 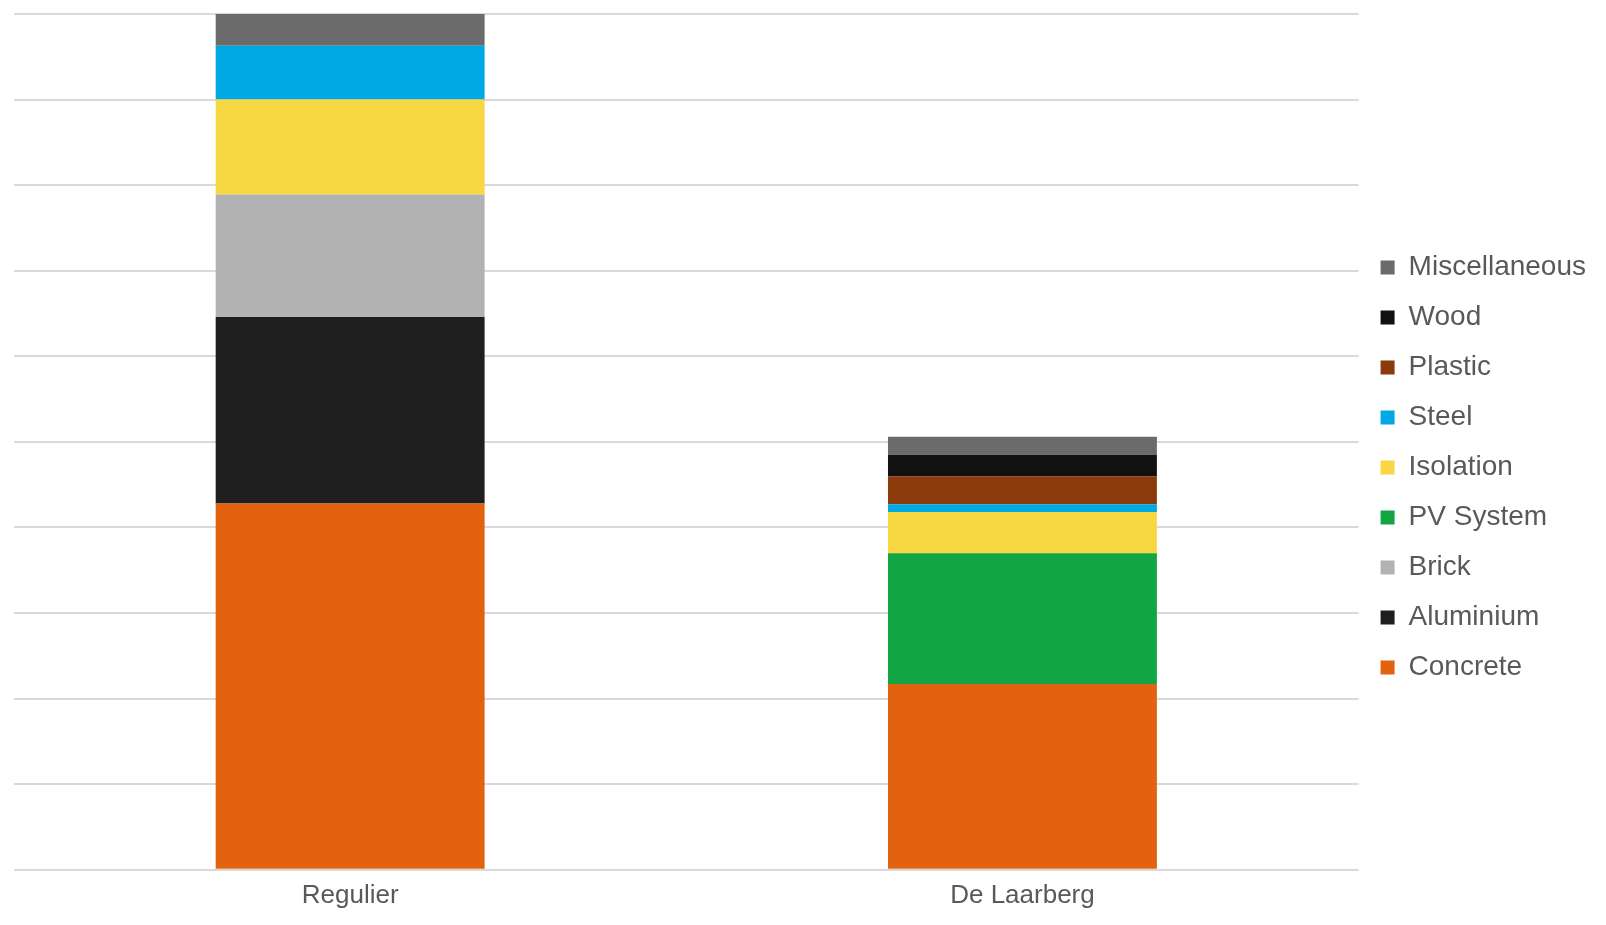 What do you see at coordinates (1460, 466) in the screenshot?
I see `legend-label: Isolation` at bounding box center [1460, 466].